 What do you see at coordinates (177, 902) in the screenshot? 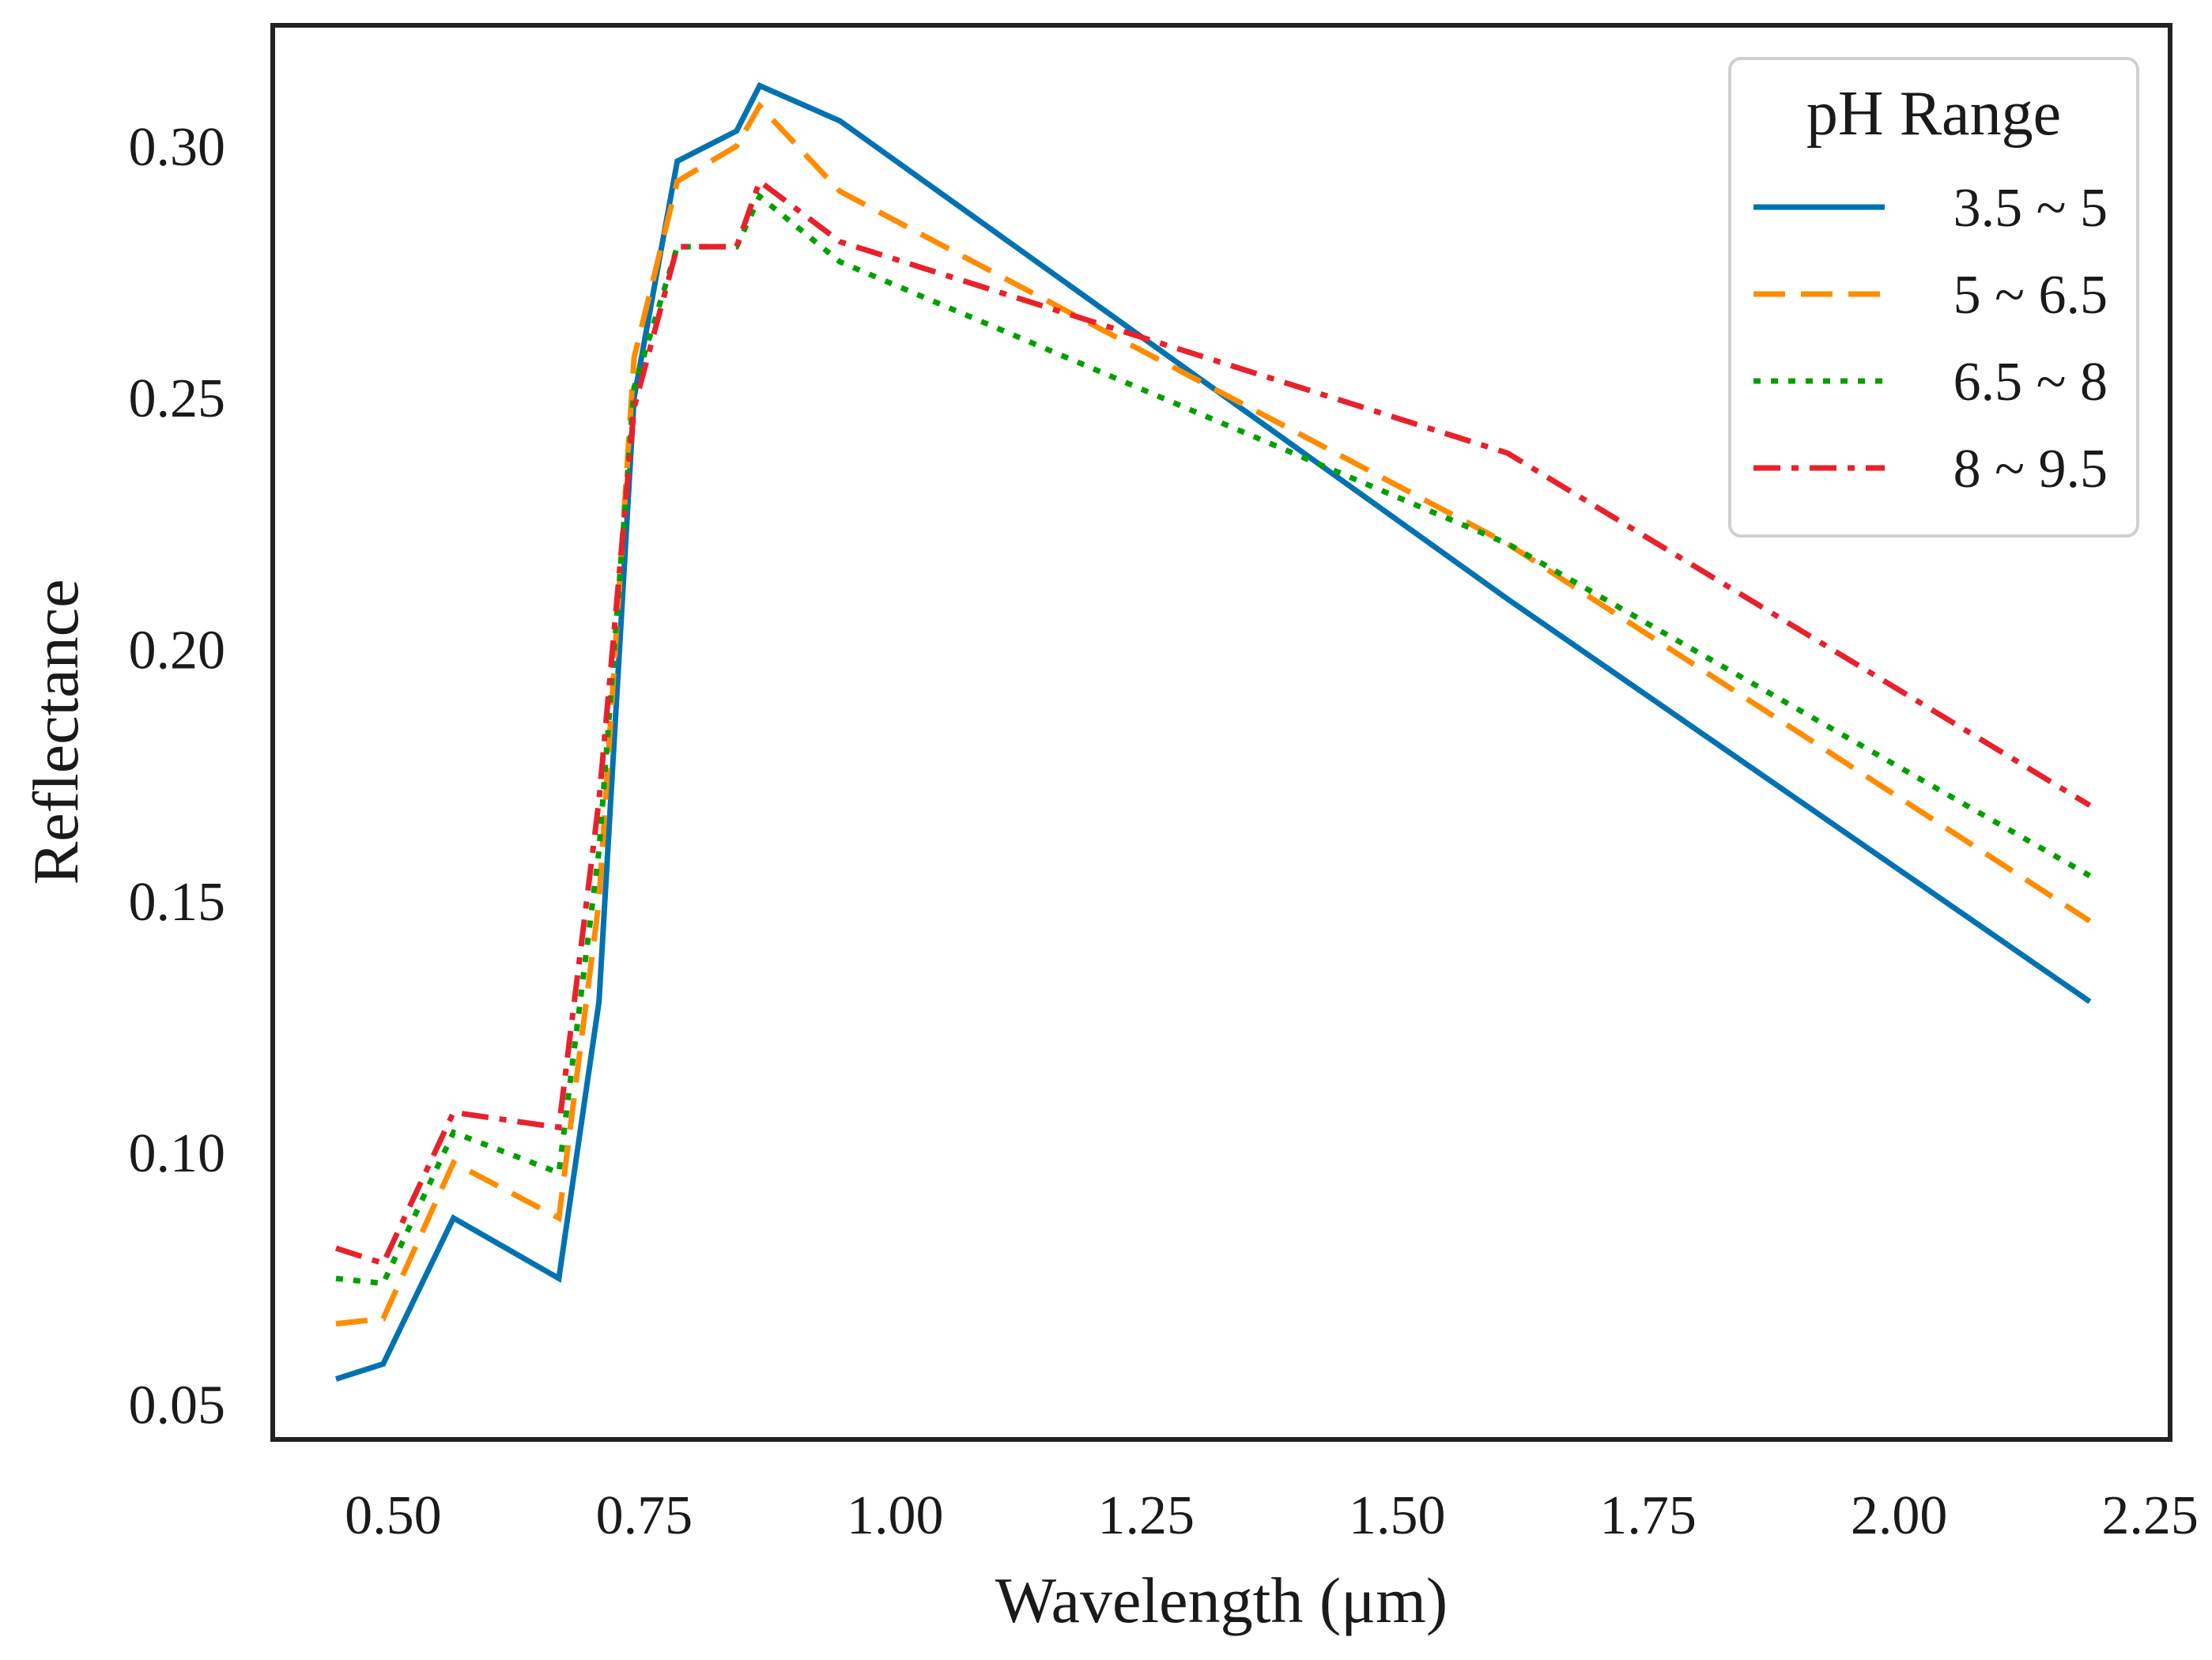
I see `y-tick-label: 0.15` at bounding box center [177, 902].